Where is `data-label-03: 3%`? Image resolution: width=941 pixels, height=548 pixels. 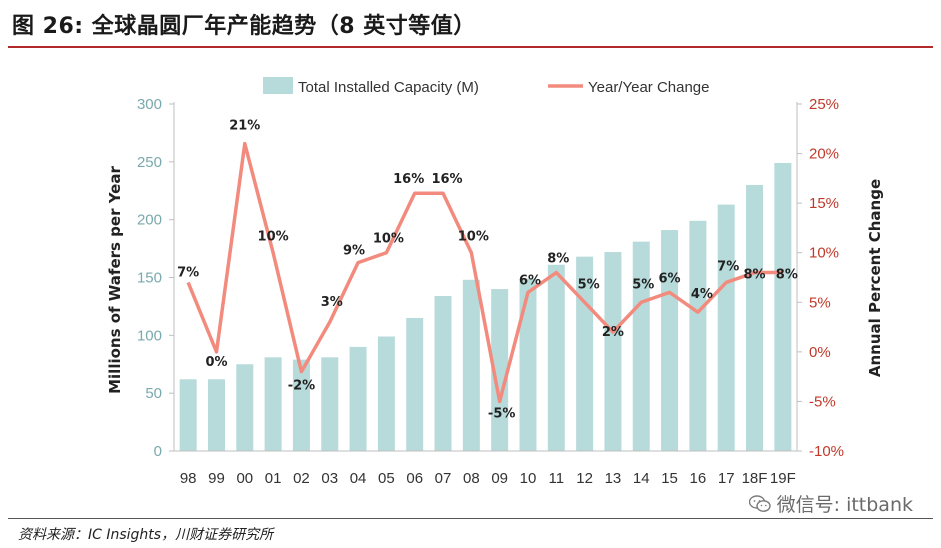 data-label-03: 3% is located at coordinates (332, 302).